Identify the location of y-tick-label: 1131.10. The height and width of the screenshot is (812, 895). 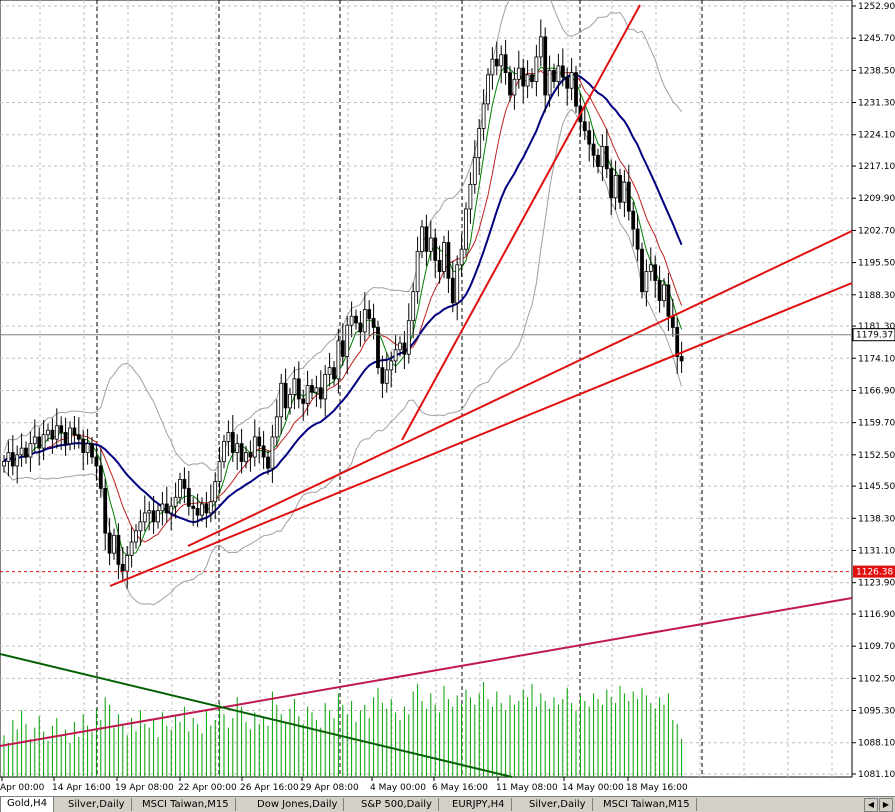
(876, 551).